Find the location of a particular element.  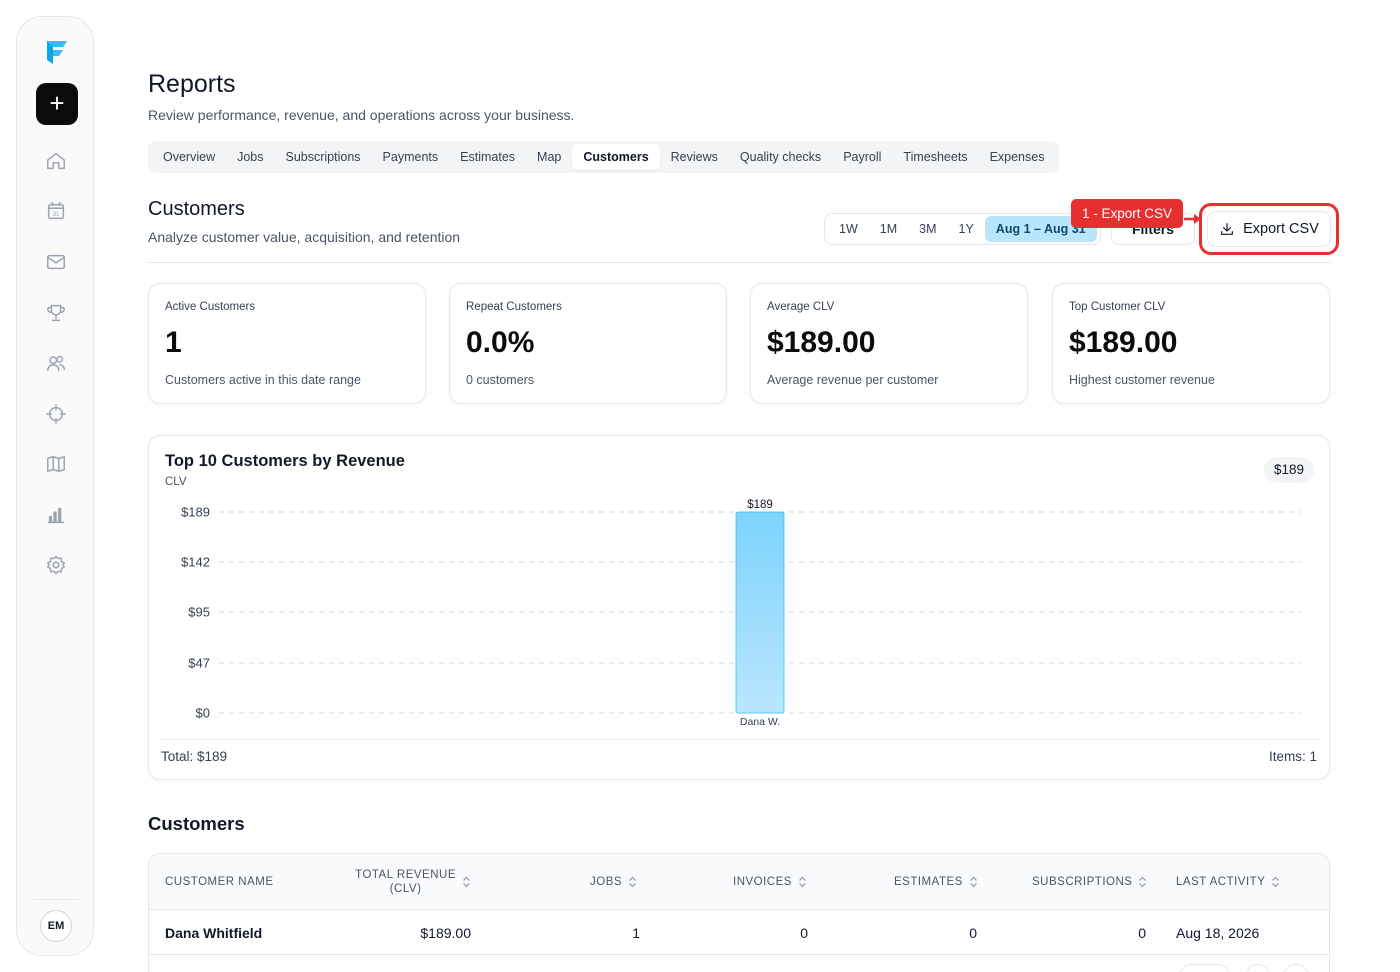

cell-jobs: 1 is located at coordinates (636, 933).